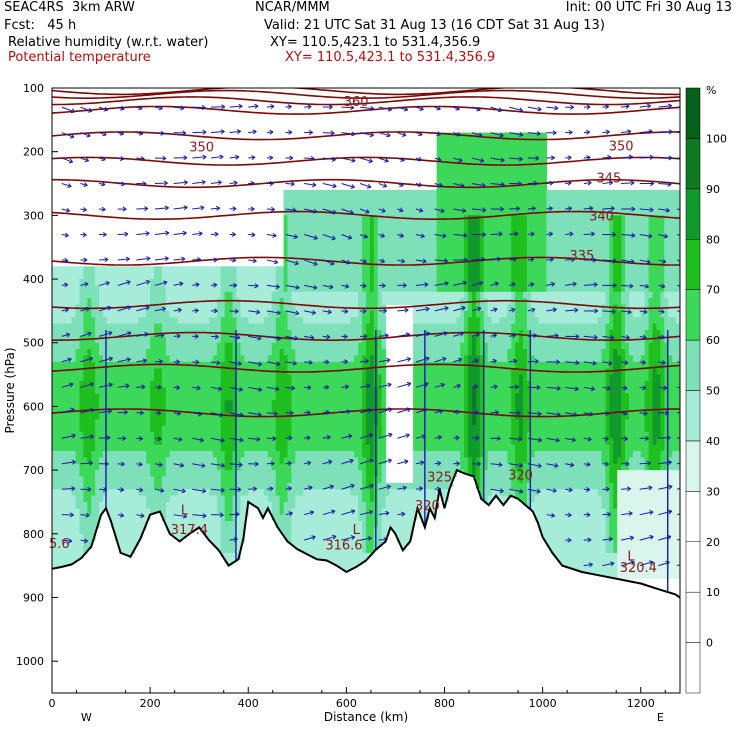  I want to click on colorbar-unit: %, so click(711, 90).